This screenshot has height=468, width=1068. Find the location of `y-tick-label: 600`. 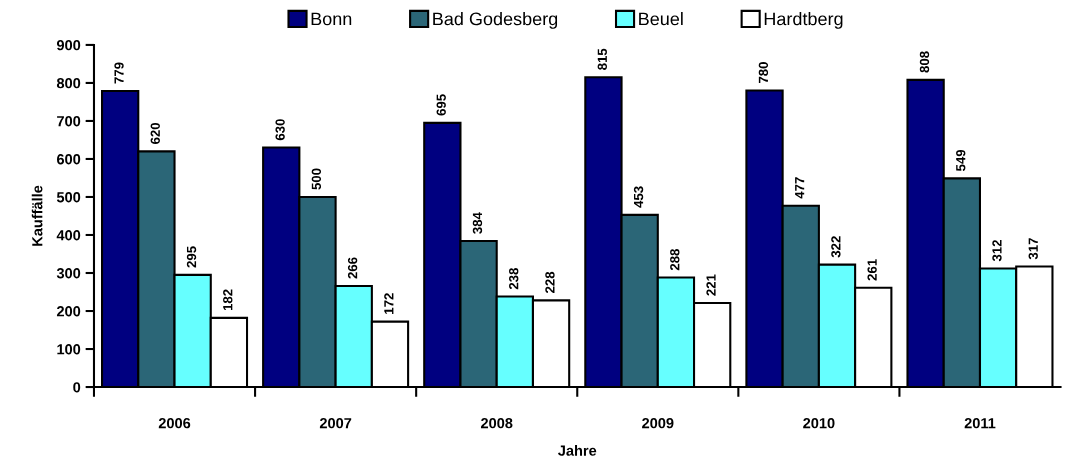

y-tick-label: 600 is located at coordinates (68, 159).